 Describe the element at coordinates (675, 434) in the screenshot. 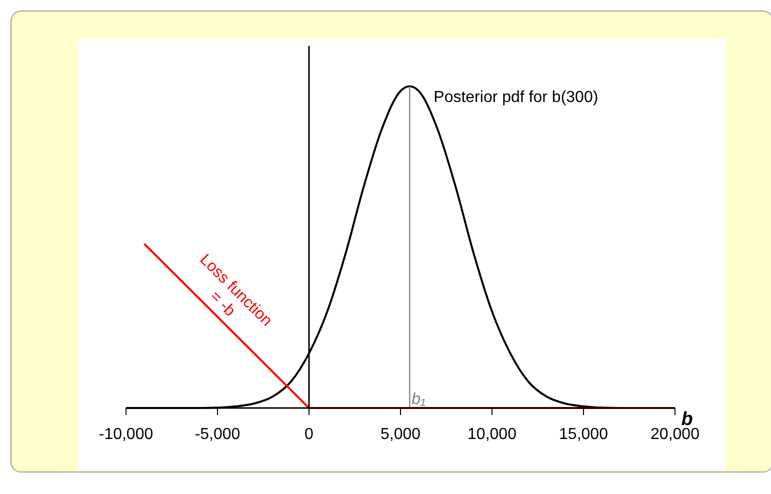

I see `x-tick-label: 20,000` at that location.